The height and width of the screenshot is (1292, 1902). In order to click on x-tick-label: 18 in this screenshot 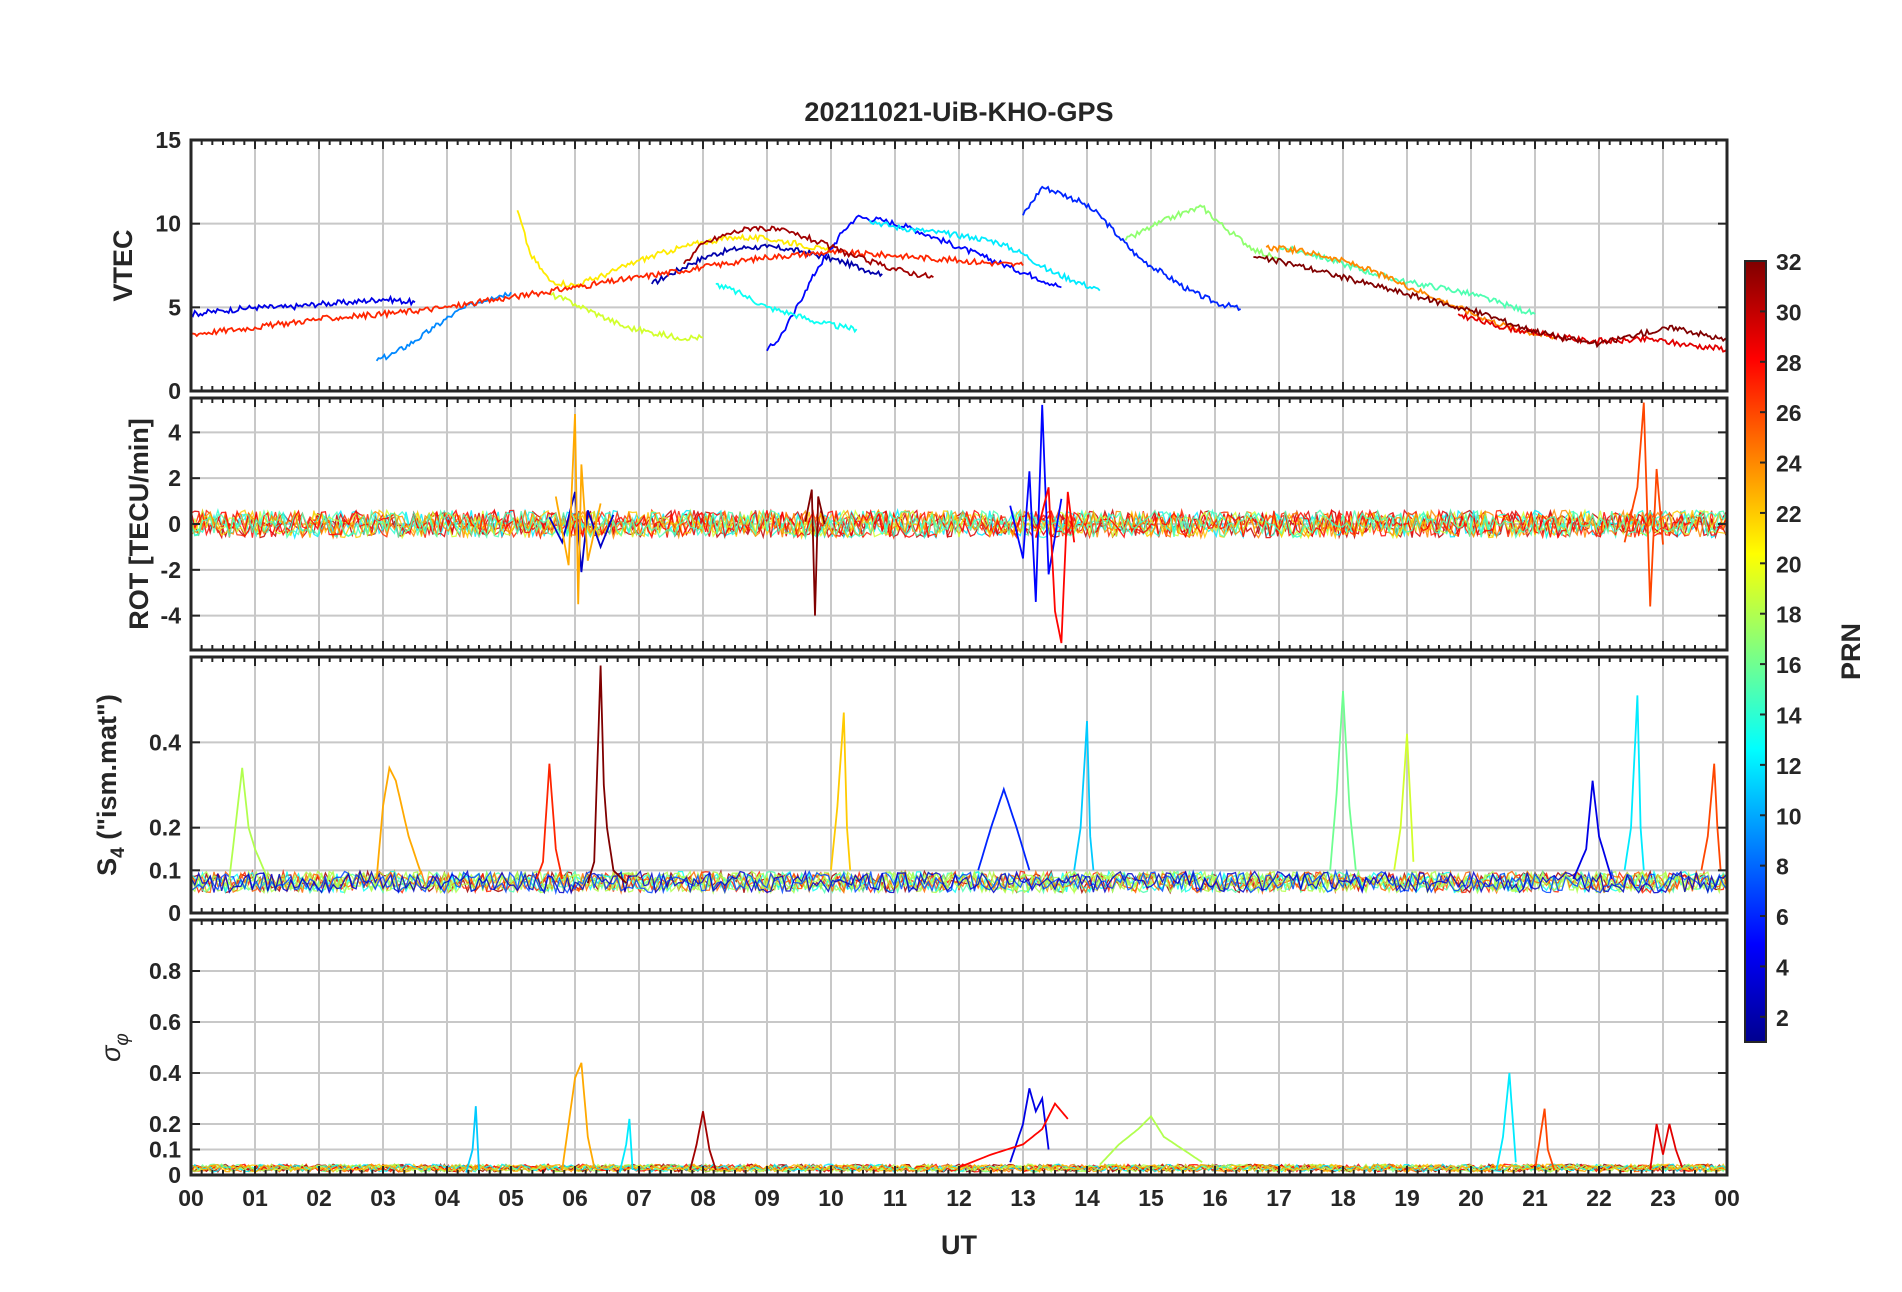, I will do `click(1343, 1198)`.